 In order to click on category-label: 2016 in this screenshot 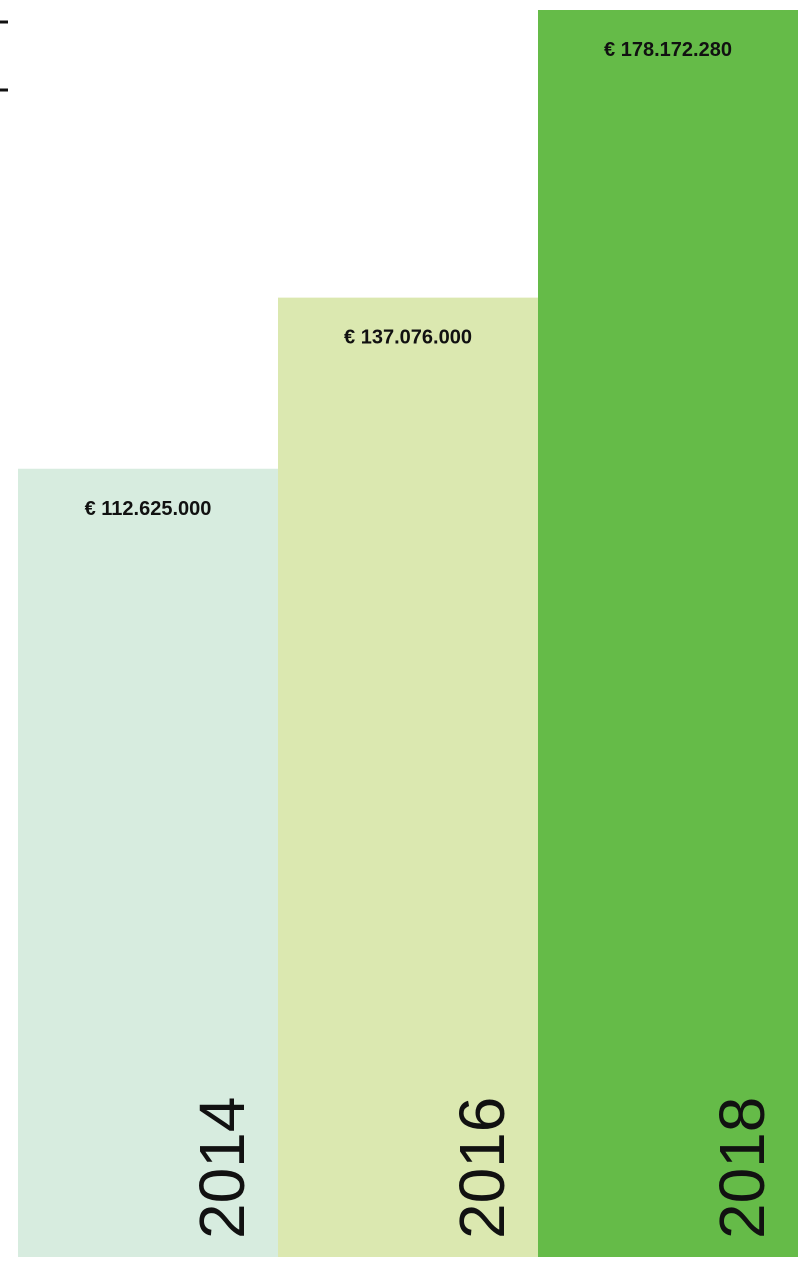, I will do `click(482, 1168)`.